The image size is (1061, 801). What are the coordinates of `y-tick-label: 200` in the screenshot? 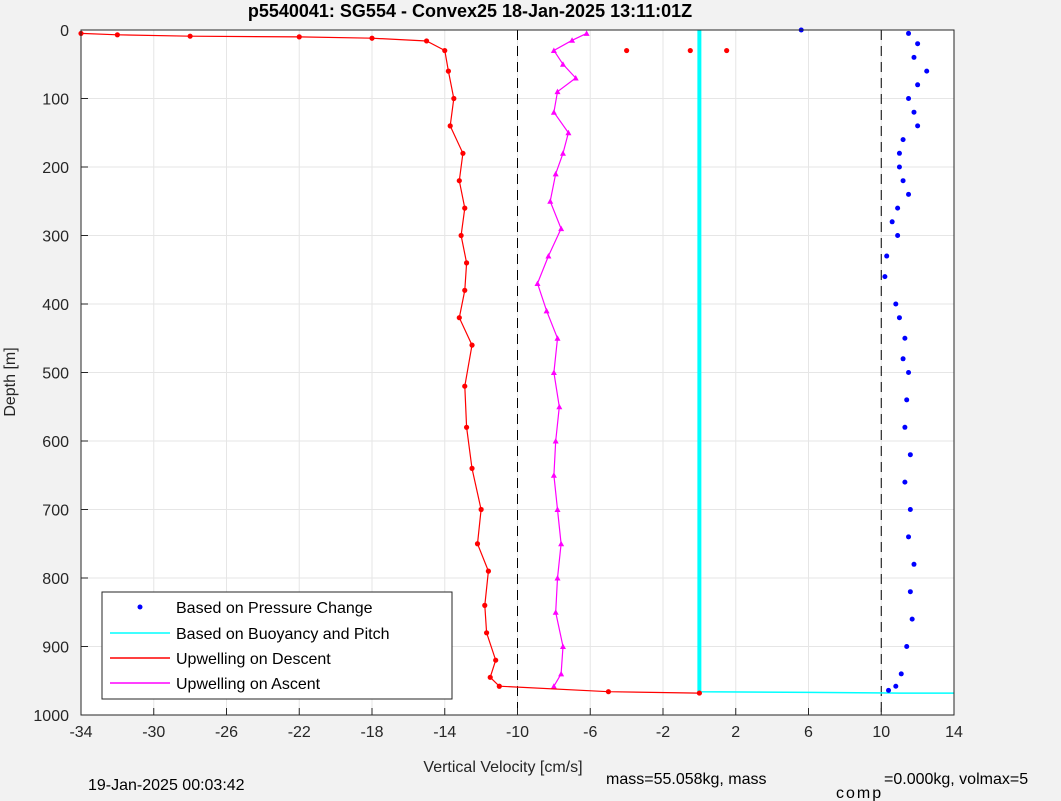 It's located at (55, 168).